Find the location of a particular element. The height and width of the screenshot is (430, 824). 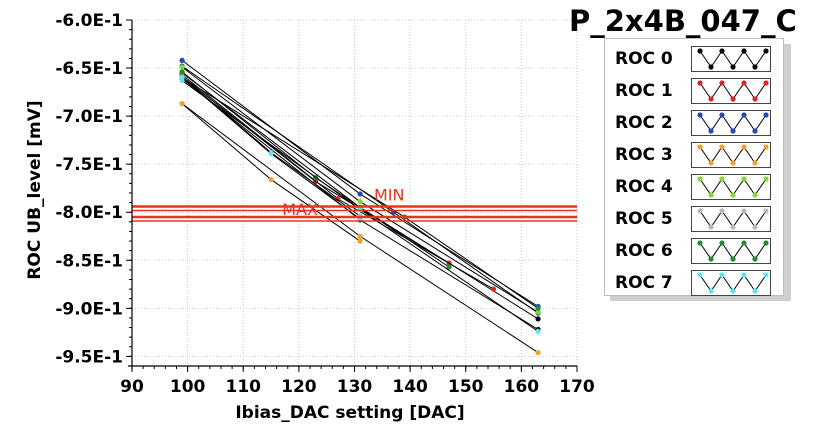

legend-entry: ROC 3 is located at coordinates (694, 155).